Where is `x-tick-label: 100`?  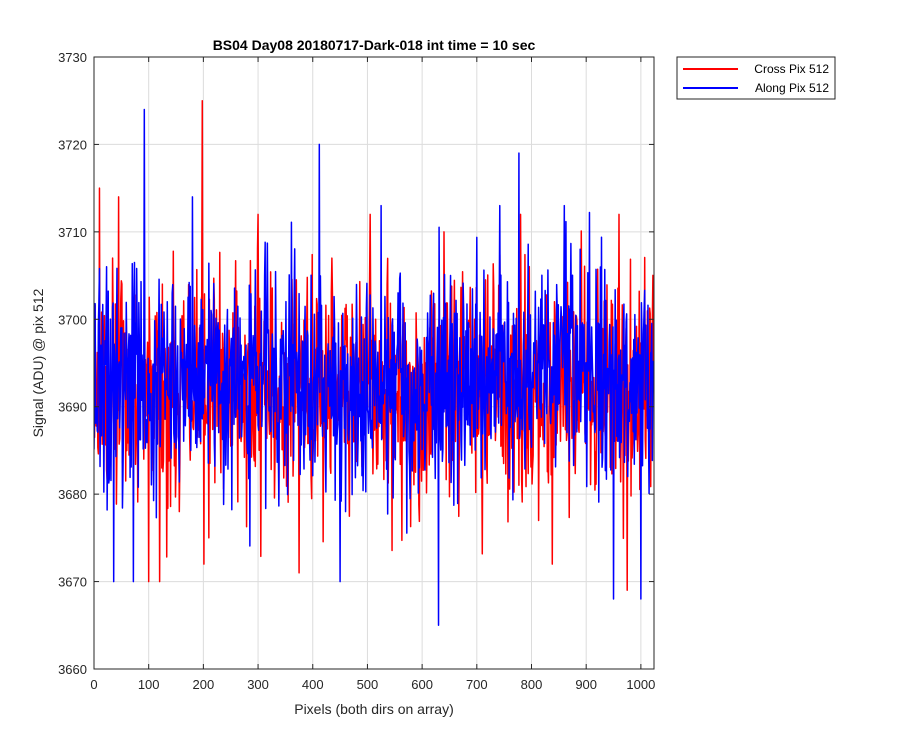
x-tick-label: 100 is located at coordinates (149, 684).